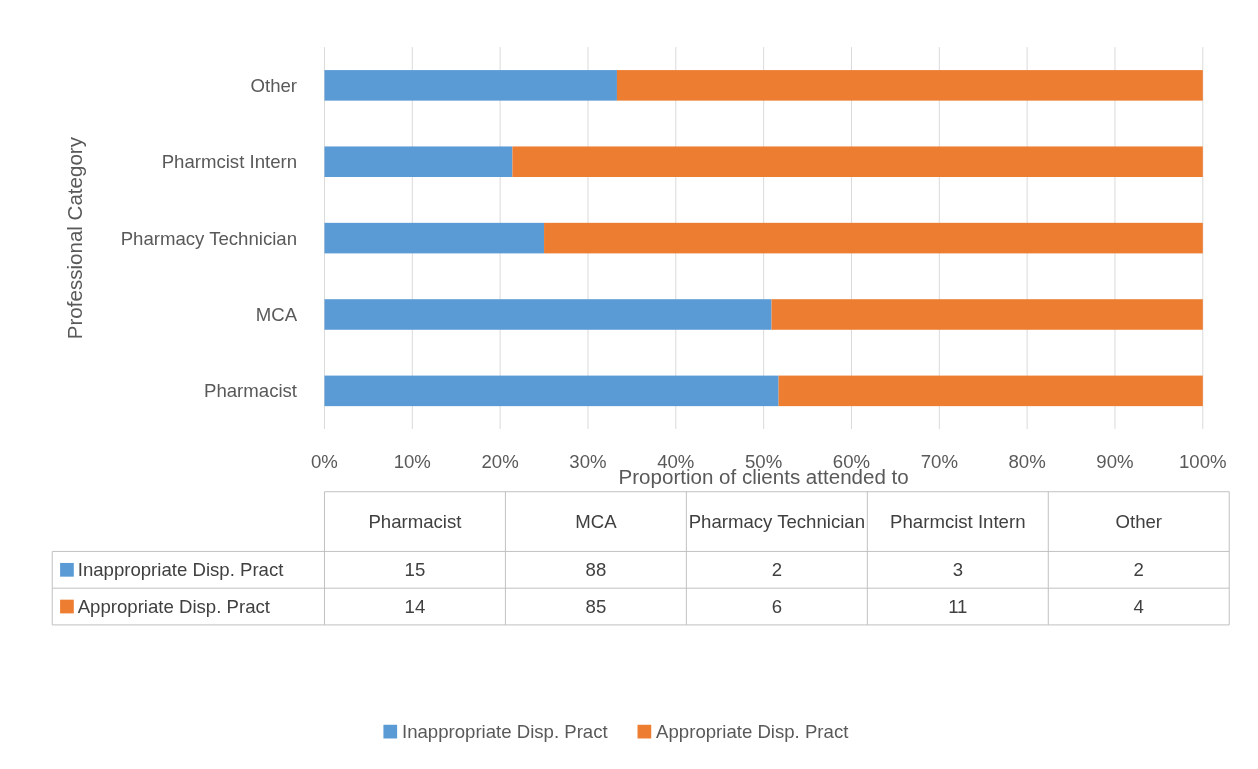  What do you see at coordinates (939, 462) in the screenshot?
I see `x-tick-label: 70%` at bounding box center [939, 462].